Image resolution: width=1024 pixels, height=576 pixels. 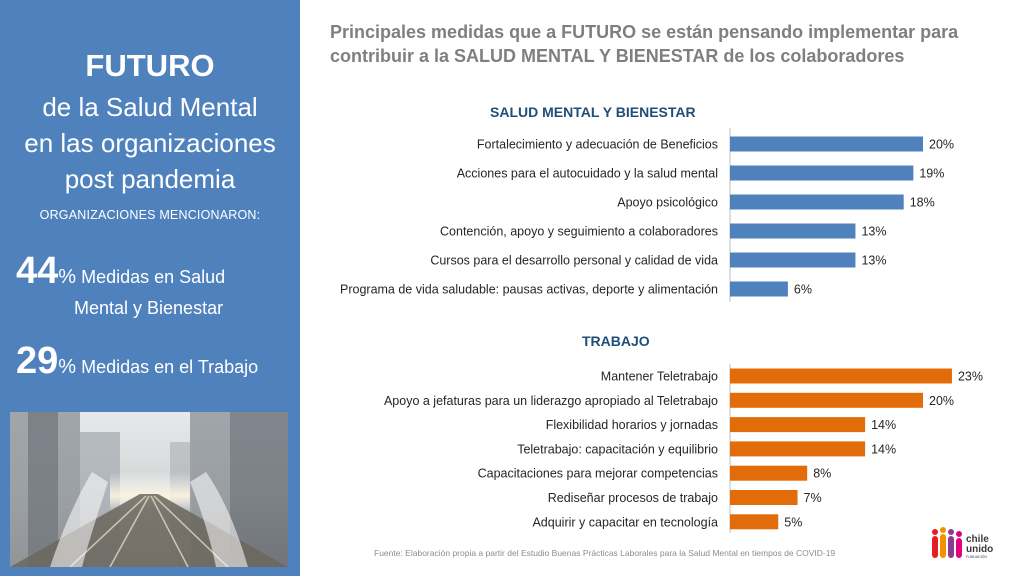 I want to click on city-railway-photo, so click(x=149, y=489).